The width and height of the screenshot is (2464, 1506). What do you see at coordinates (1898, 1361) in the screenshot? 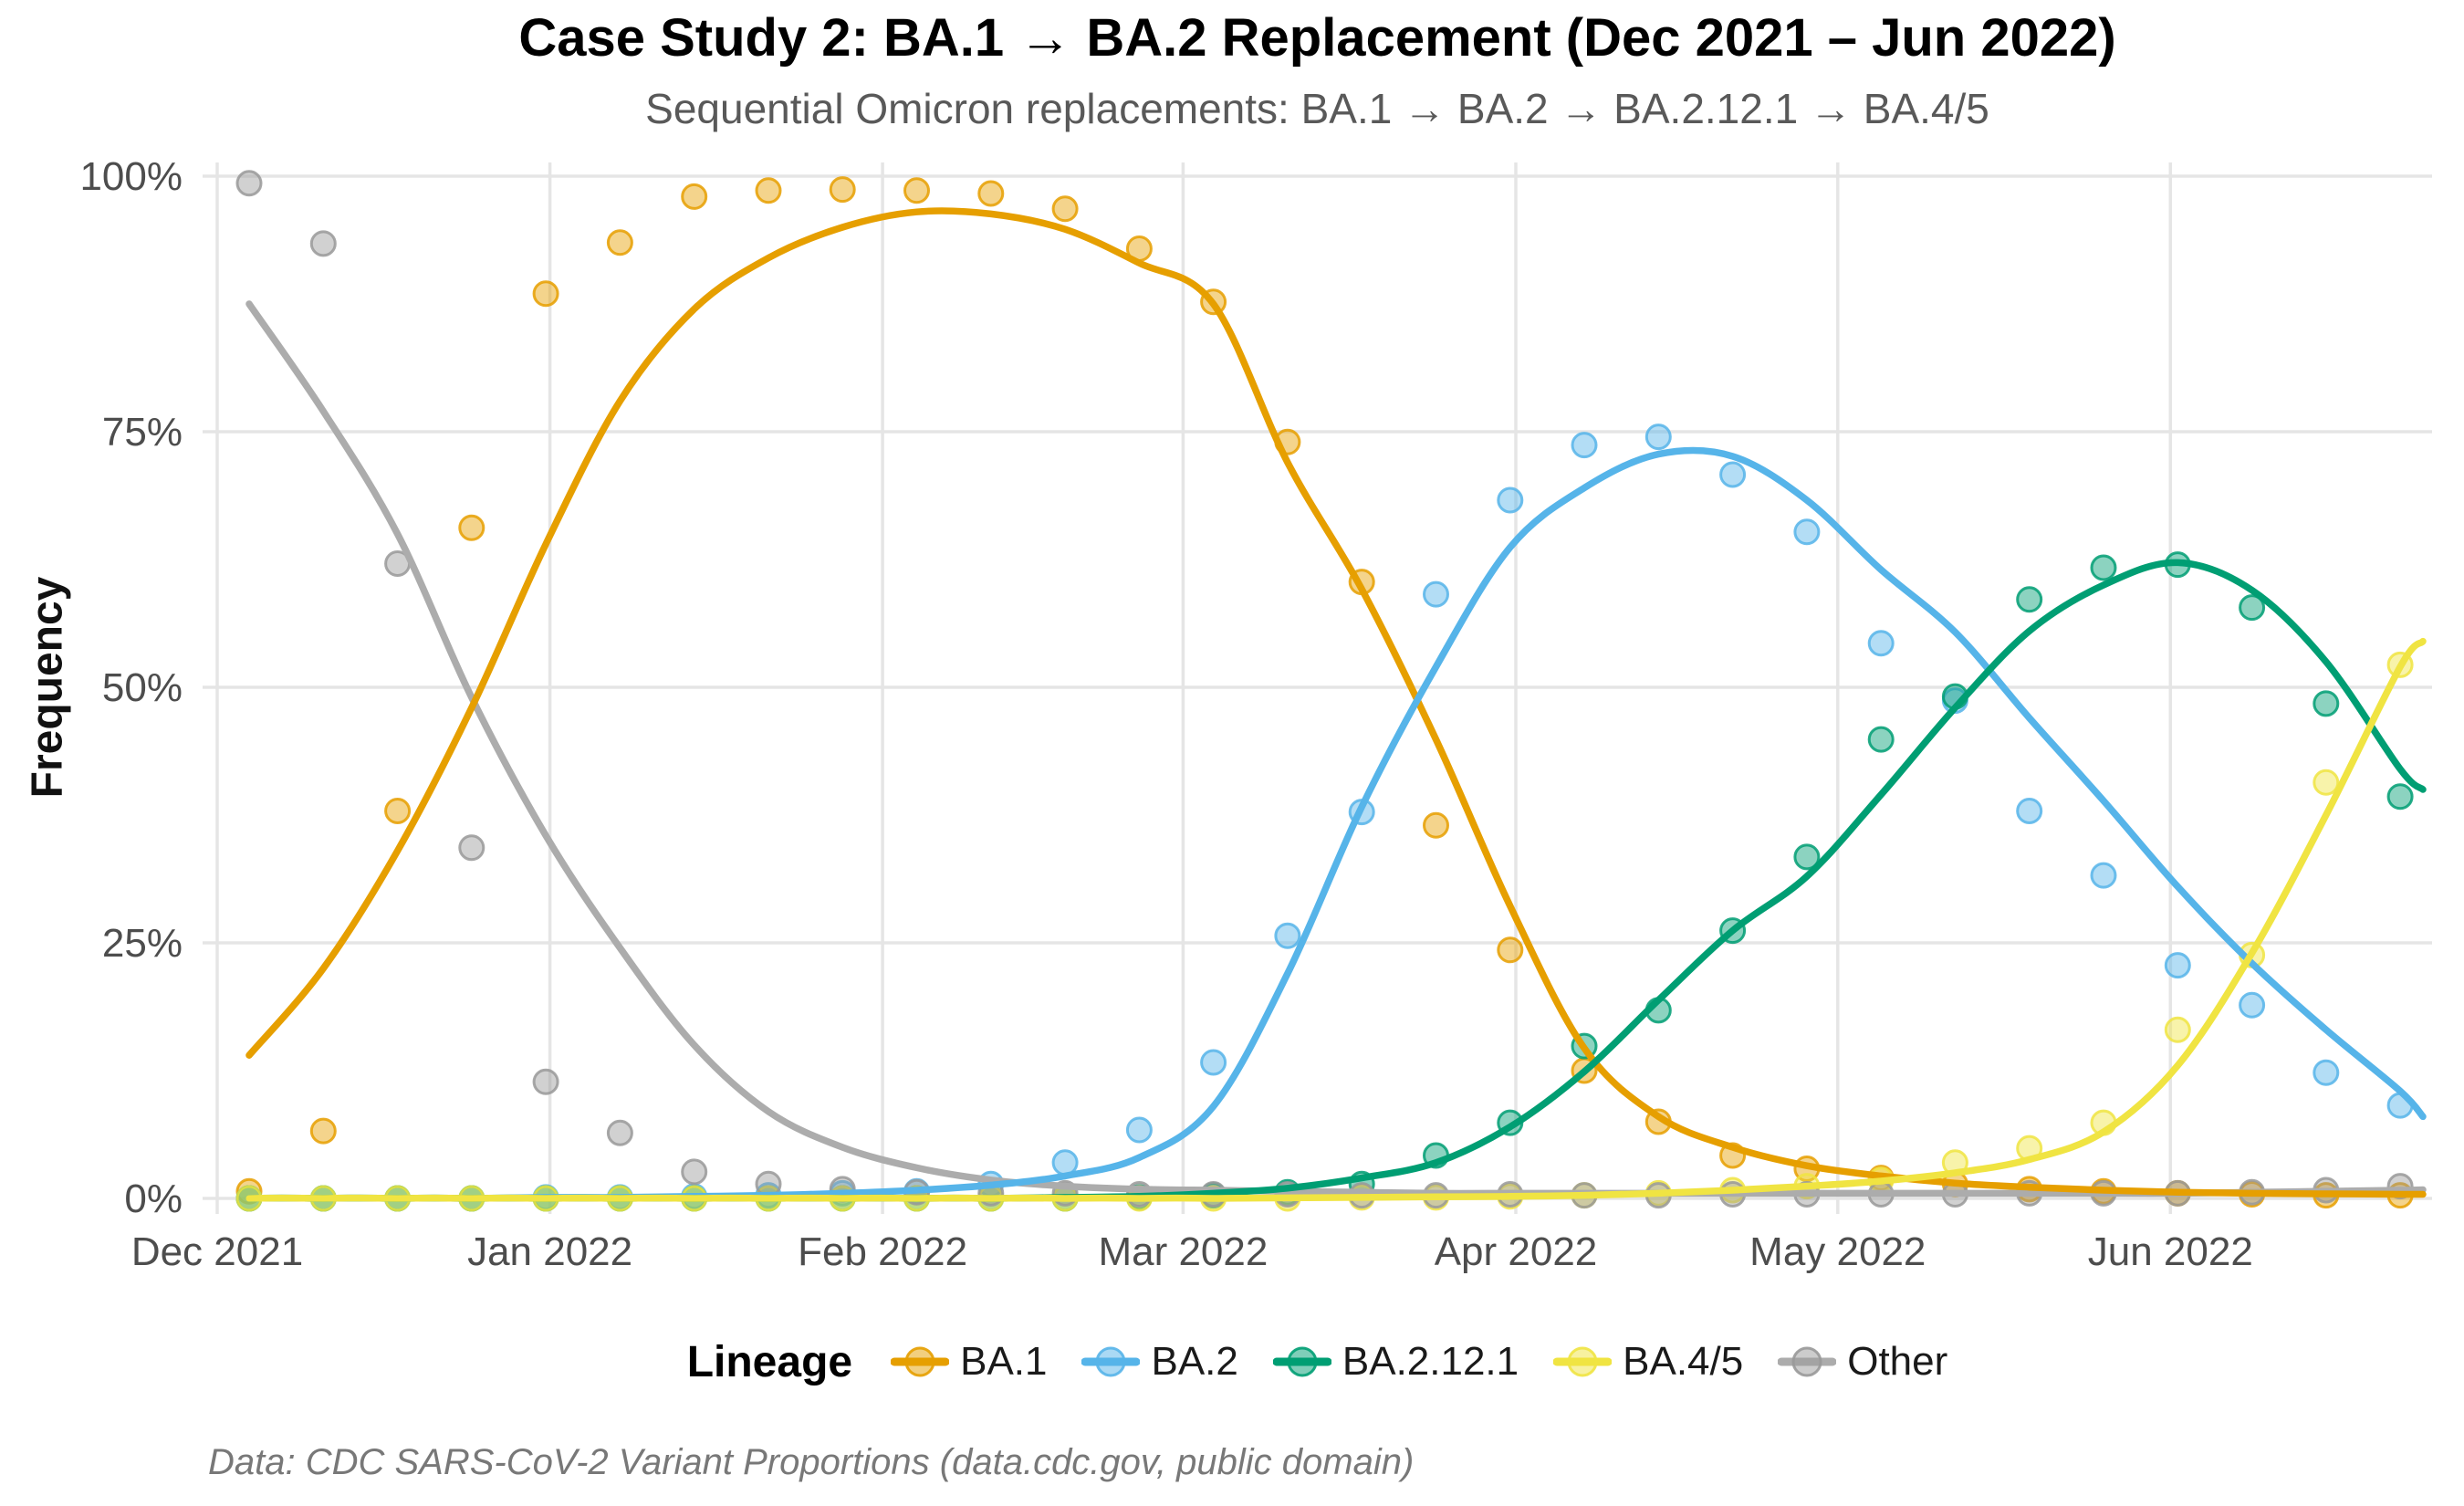
I see `legend-label: Other` at bounding box center [1898, 1361].